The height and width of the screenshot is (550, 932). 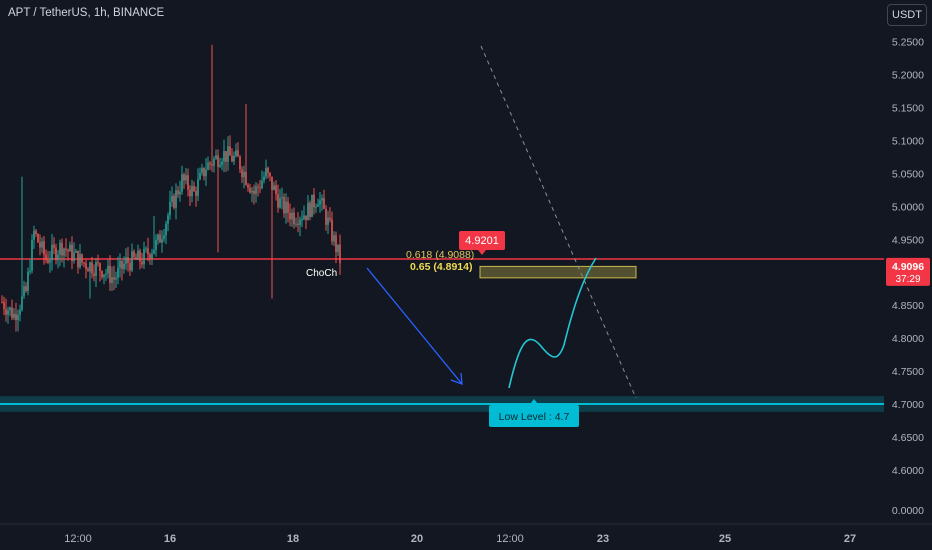 What do you see at coordinates (440, 255) in the screenshot?
I see `fib-618-label: 0.618 (4.9088)` at bounding box center [440, 255].